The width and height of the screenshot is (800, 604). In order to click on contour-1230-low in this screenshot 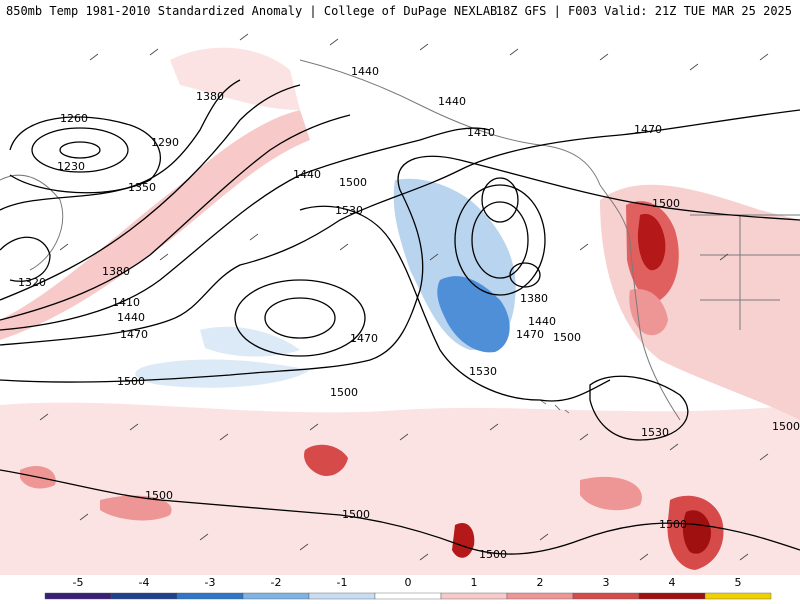, I will do `click(80, 150)`.